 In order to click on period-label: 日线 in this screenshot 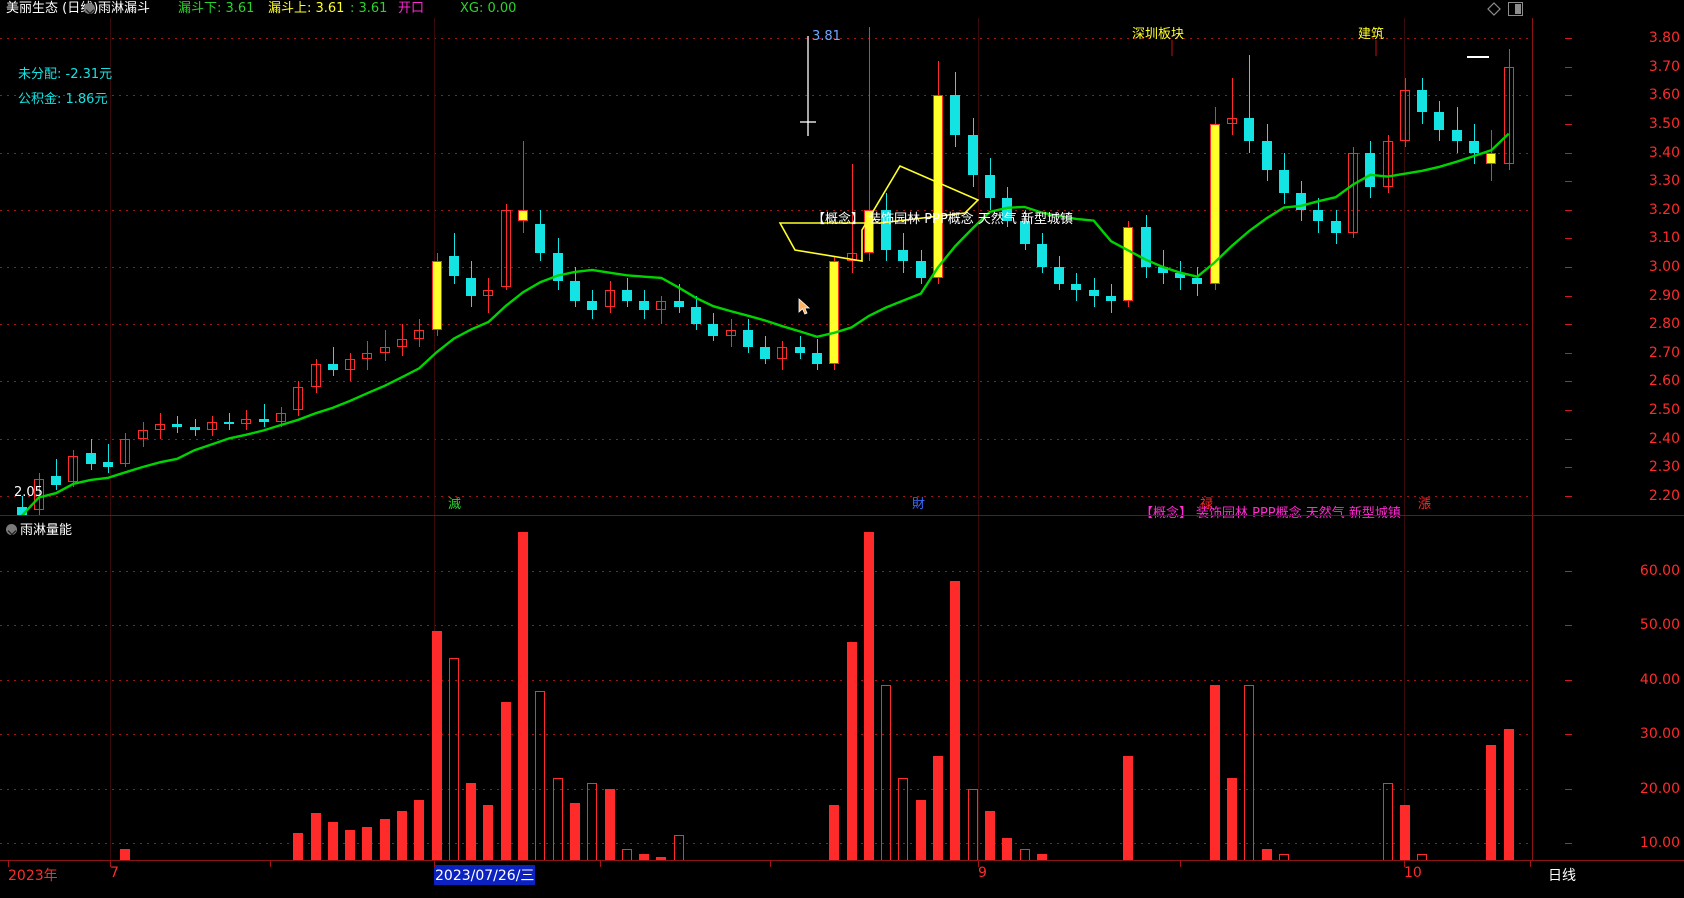, I will do `click(1562, 876)`.